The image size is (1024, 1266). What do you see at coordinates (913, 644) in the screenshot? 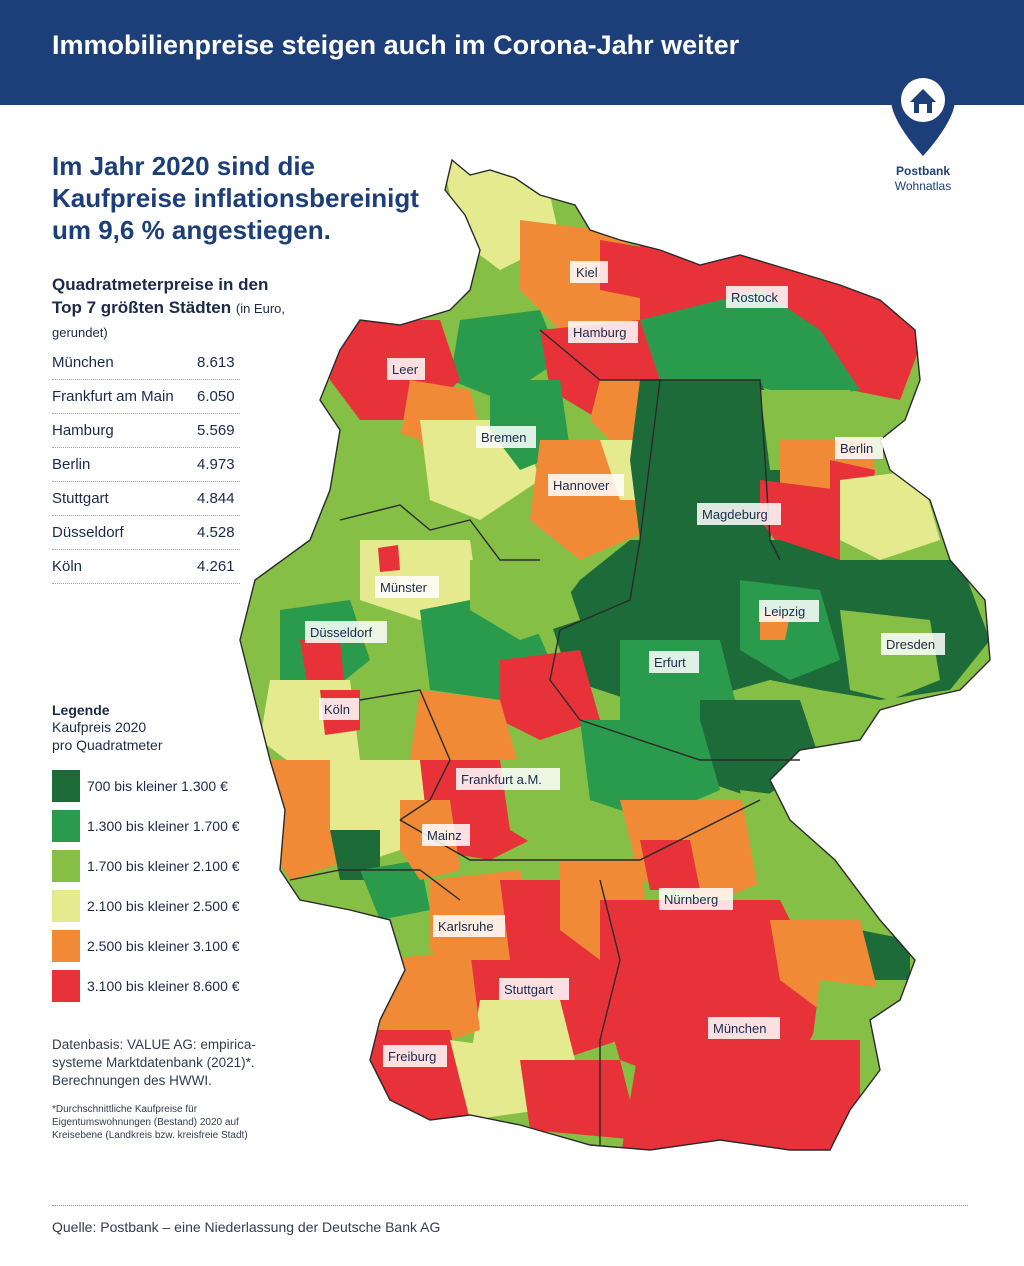
I see `city-label-dresden: Dresden` at bounding box center [913, 644].